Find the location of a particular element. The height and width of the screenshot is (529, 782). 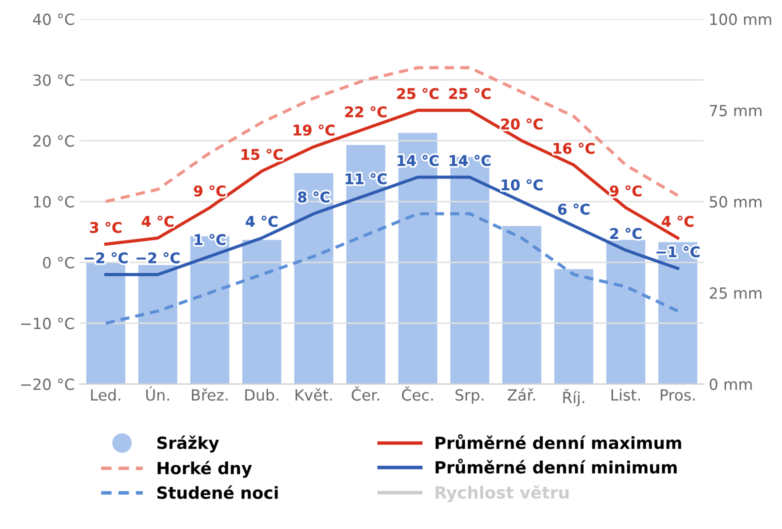

data-label: 6 °C is located at coordinates (574, 209).